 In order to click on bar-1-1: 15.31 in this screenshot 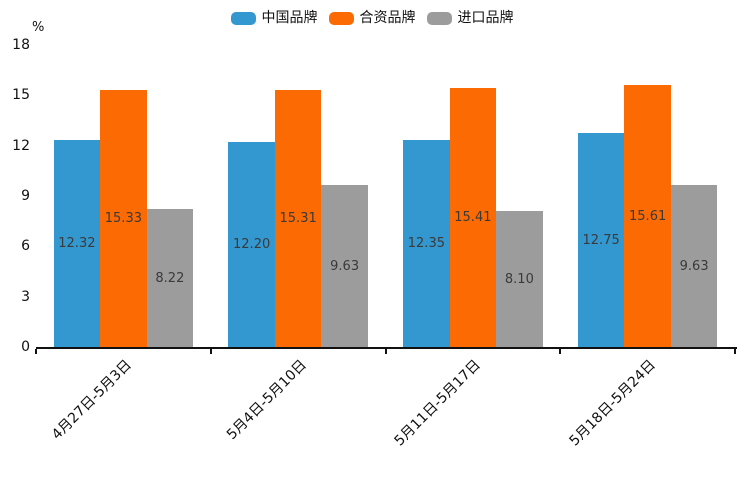, I will do `click(298, 218)`.